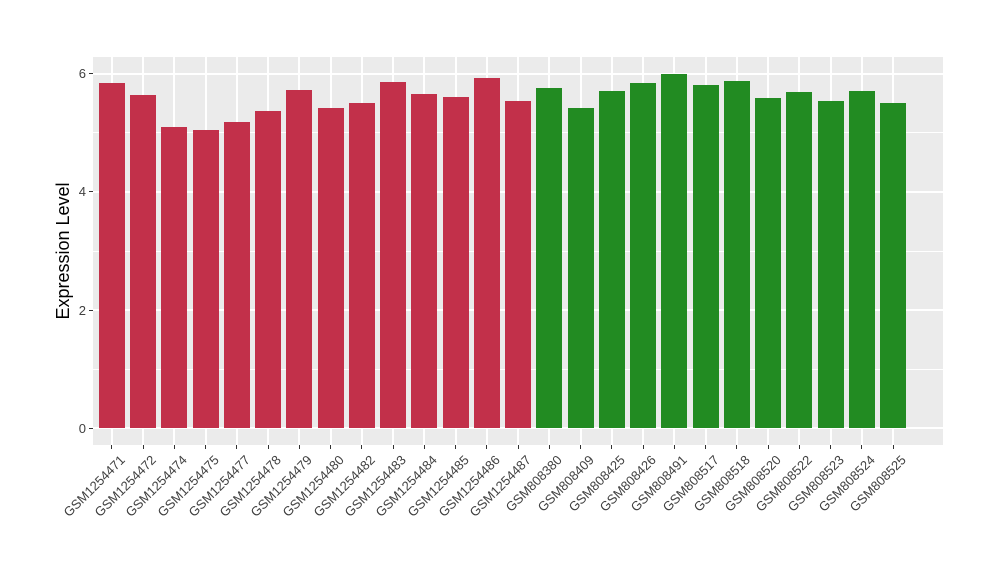 The height and width of the screenshot is (580, 1000). What do you see at coordinates (830, 264) in the screenshot?
I see `bar-GSM808523` at bounding box center [830, 264].